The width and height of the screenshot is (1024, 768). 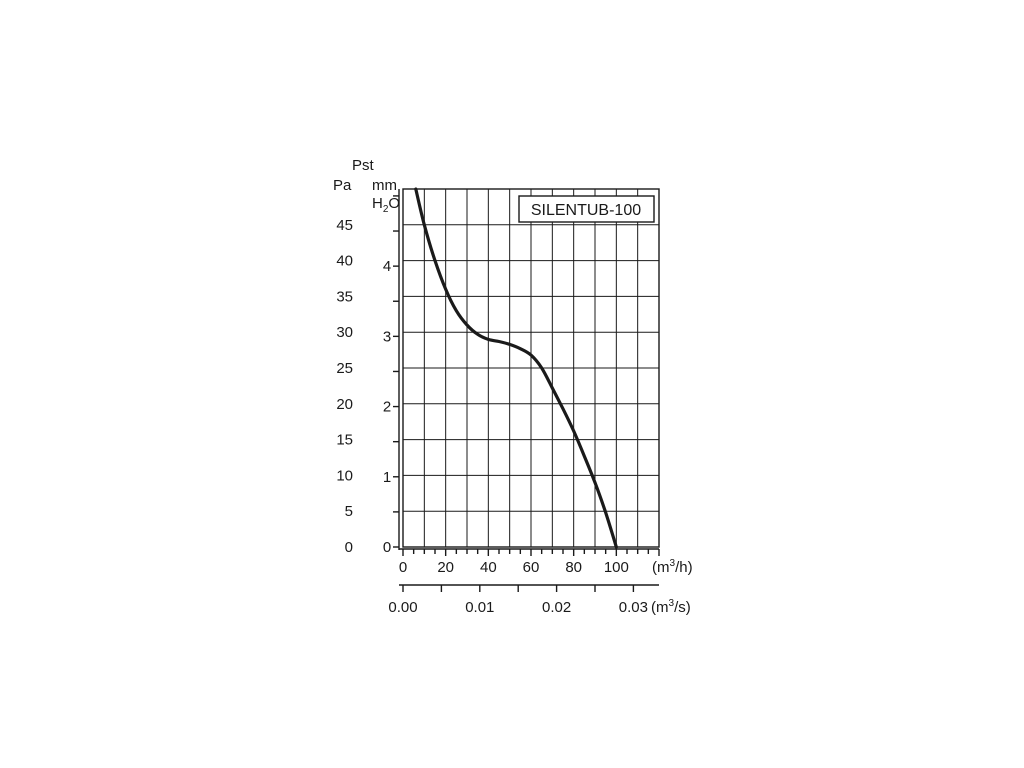 I want to click on y-left-tick-label: 30, so click(x=344, y=332).